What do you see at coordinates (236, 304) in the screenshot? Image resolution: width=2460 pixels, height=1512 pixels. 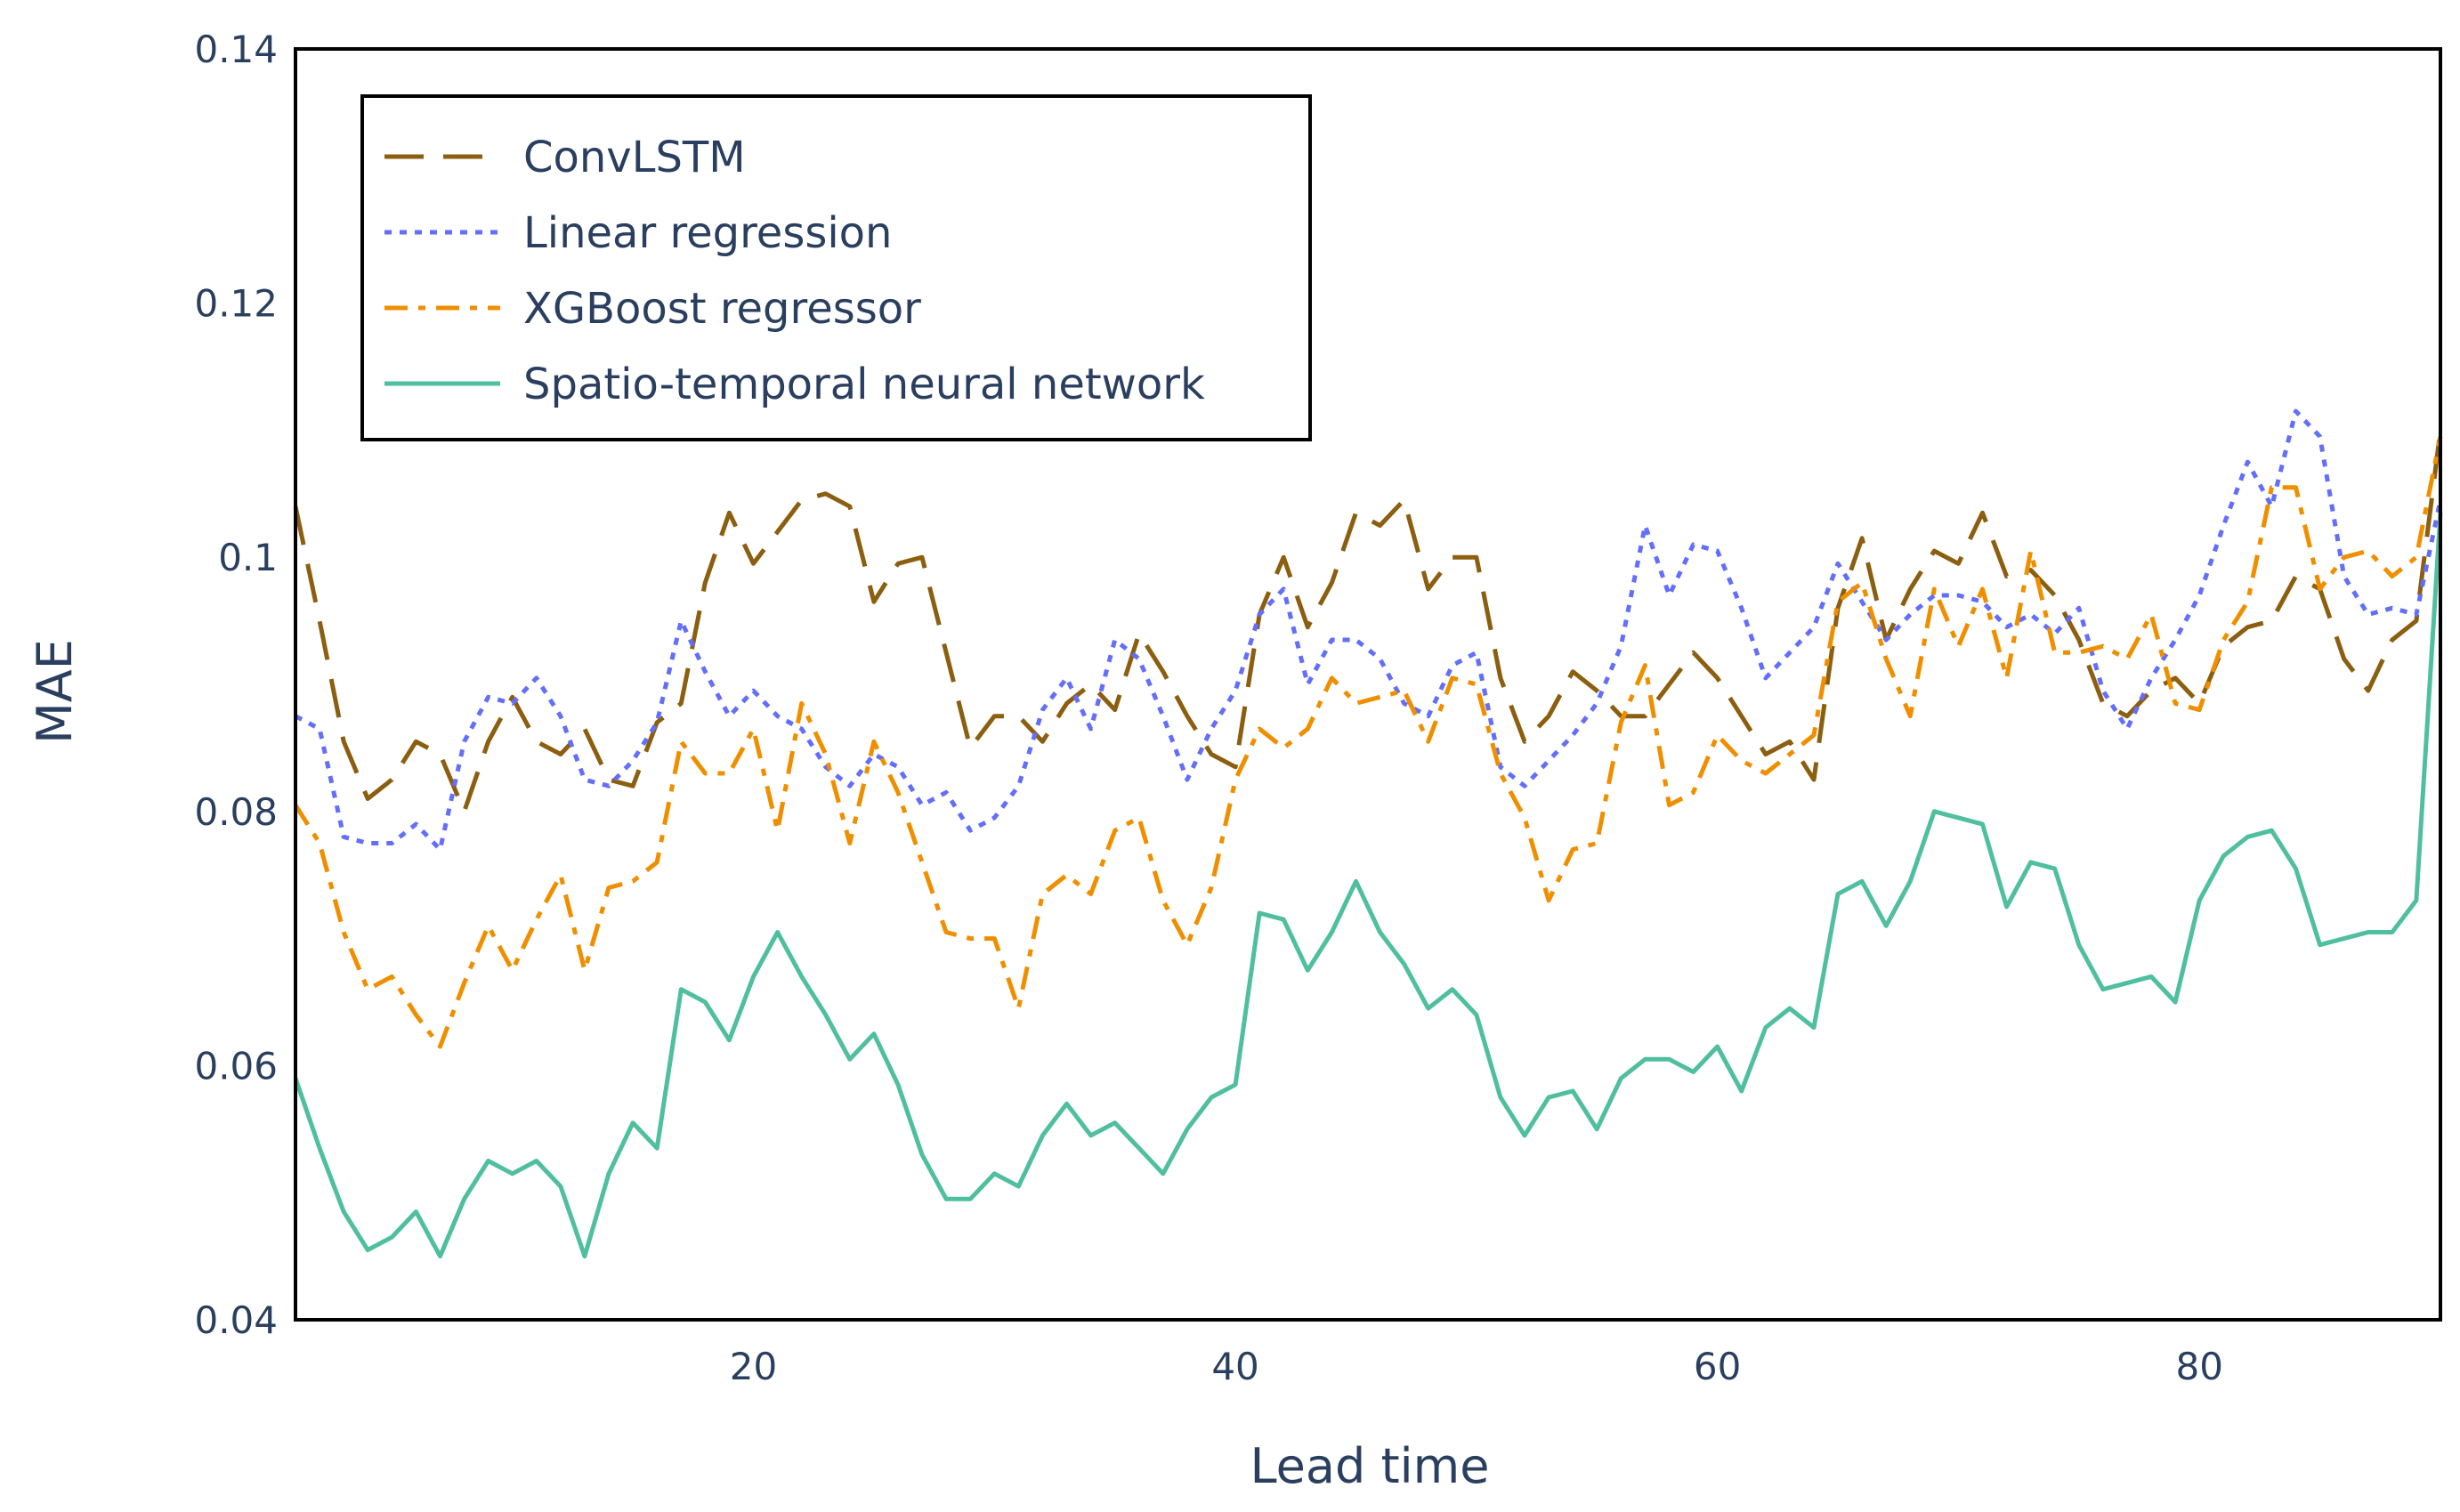 I see `y-tick-label: 0.12` at bounding box center [236, 304].